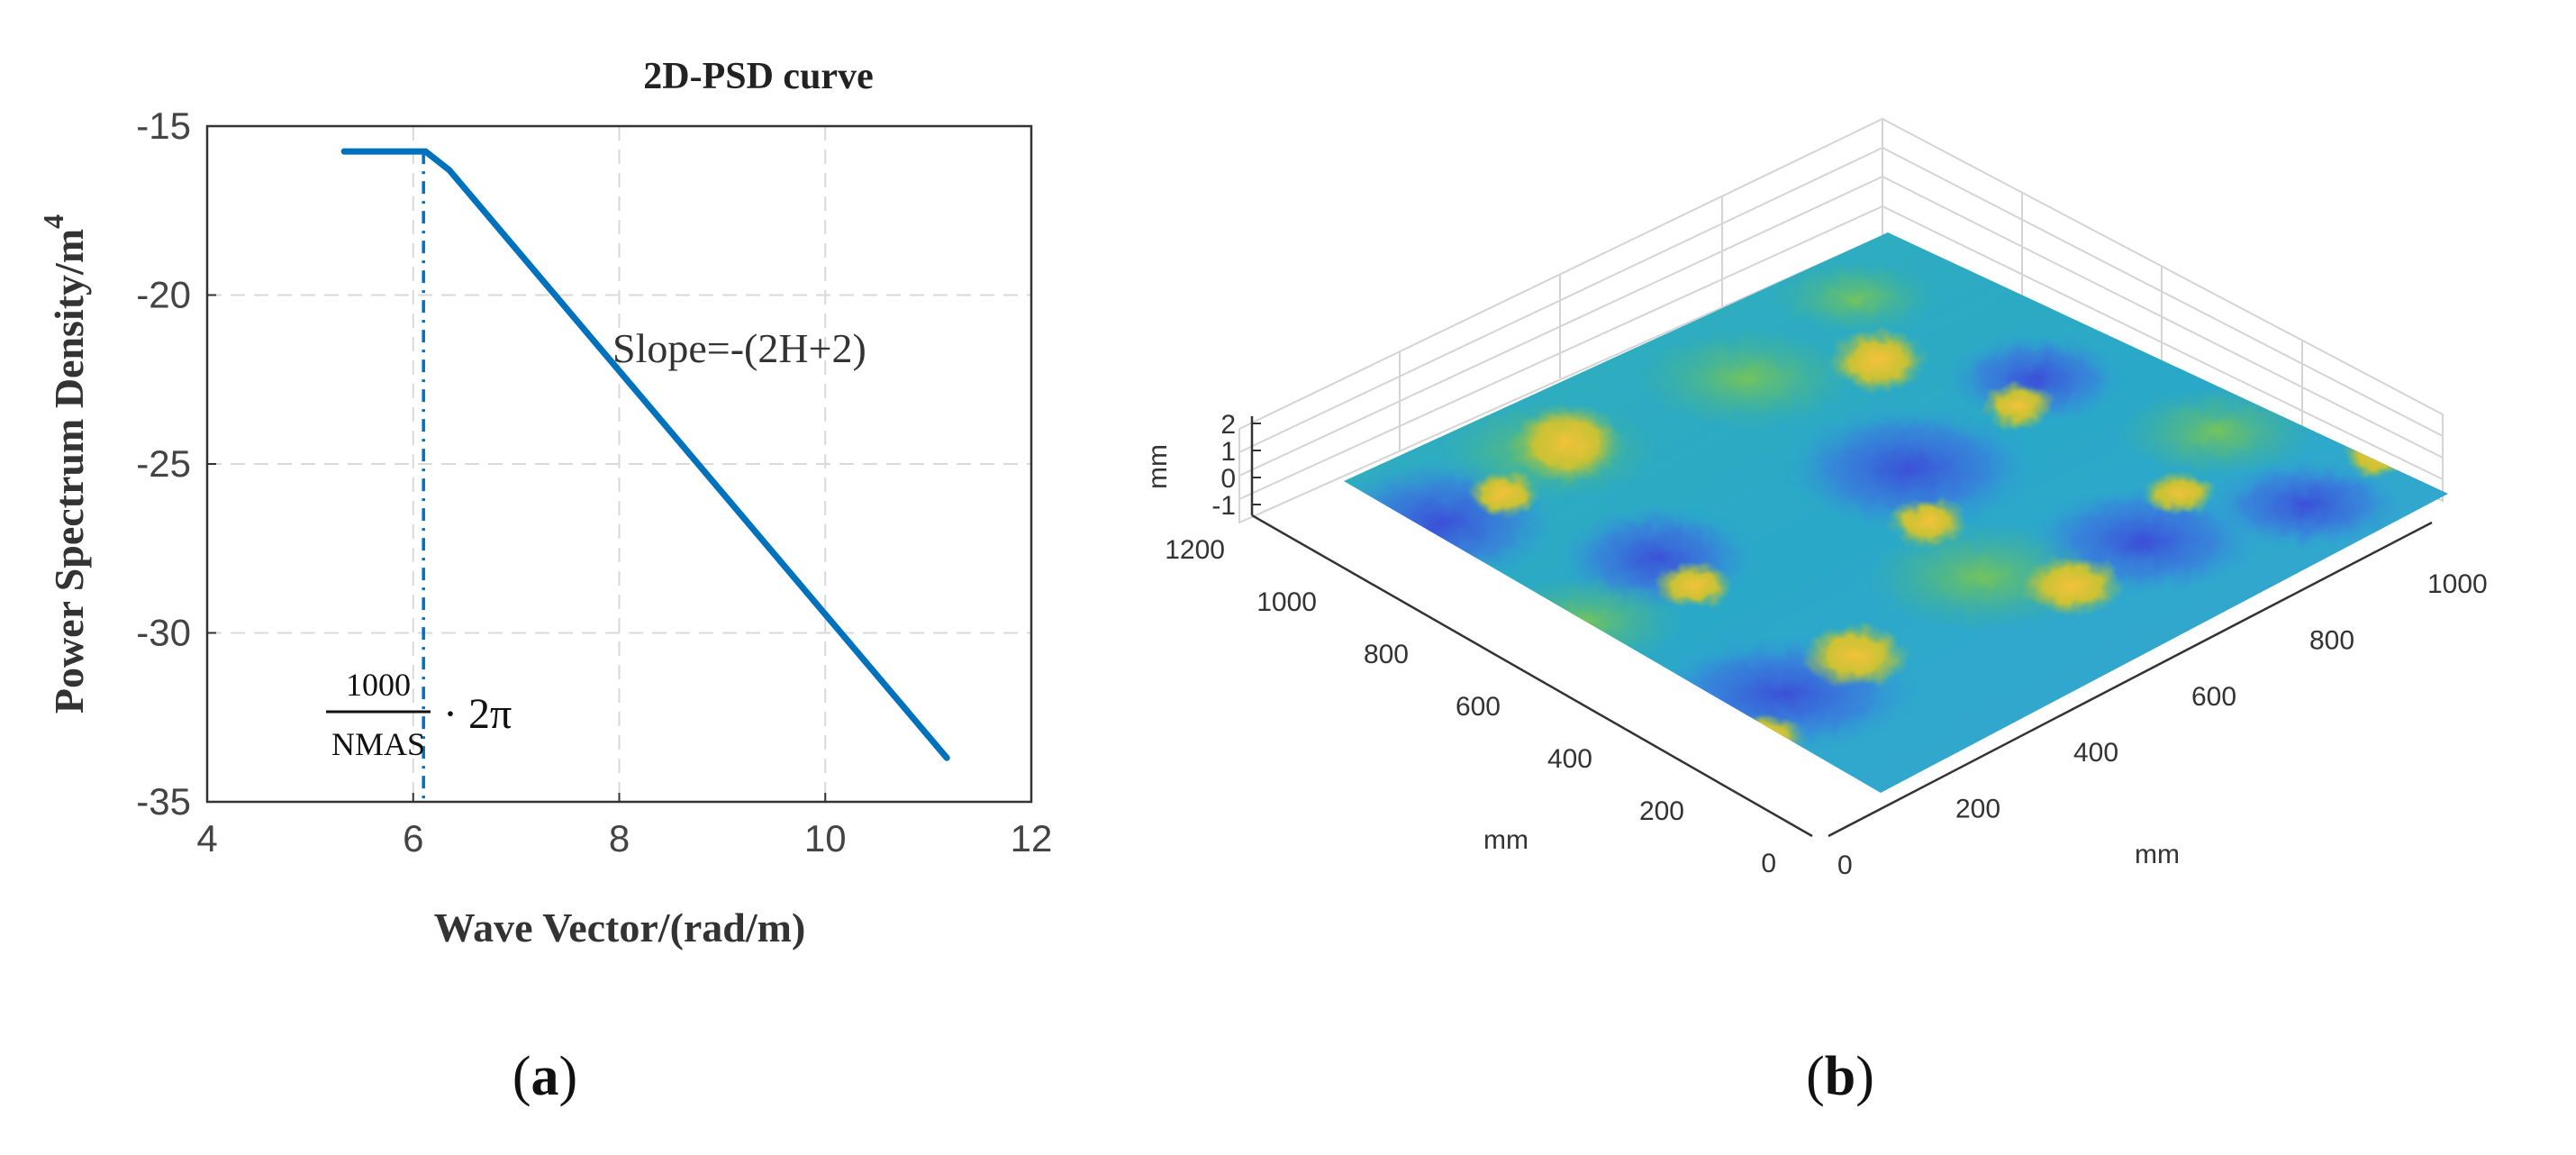  I want to click on right-floor-axis-label: mm, so click(2157, 854).